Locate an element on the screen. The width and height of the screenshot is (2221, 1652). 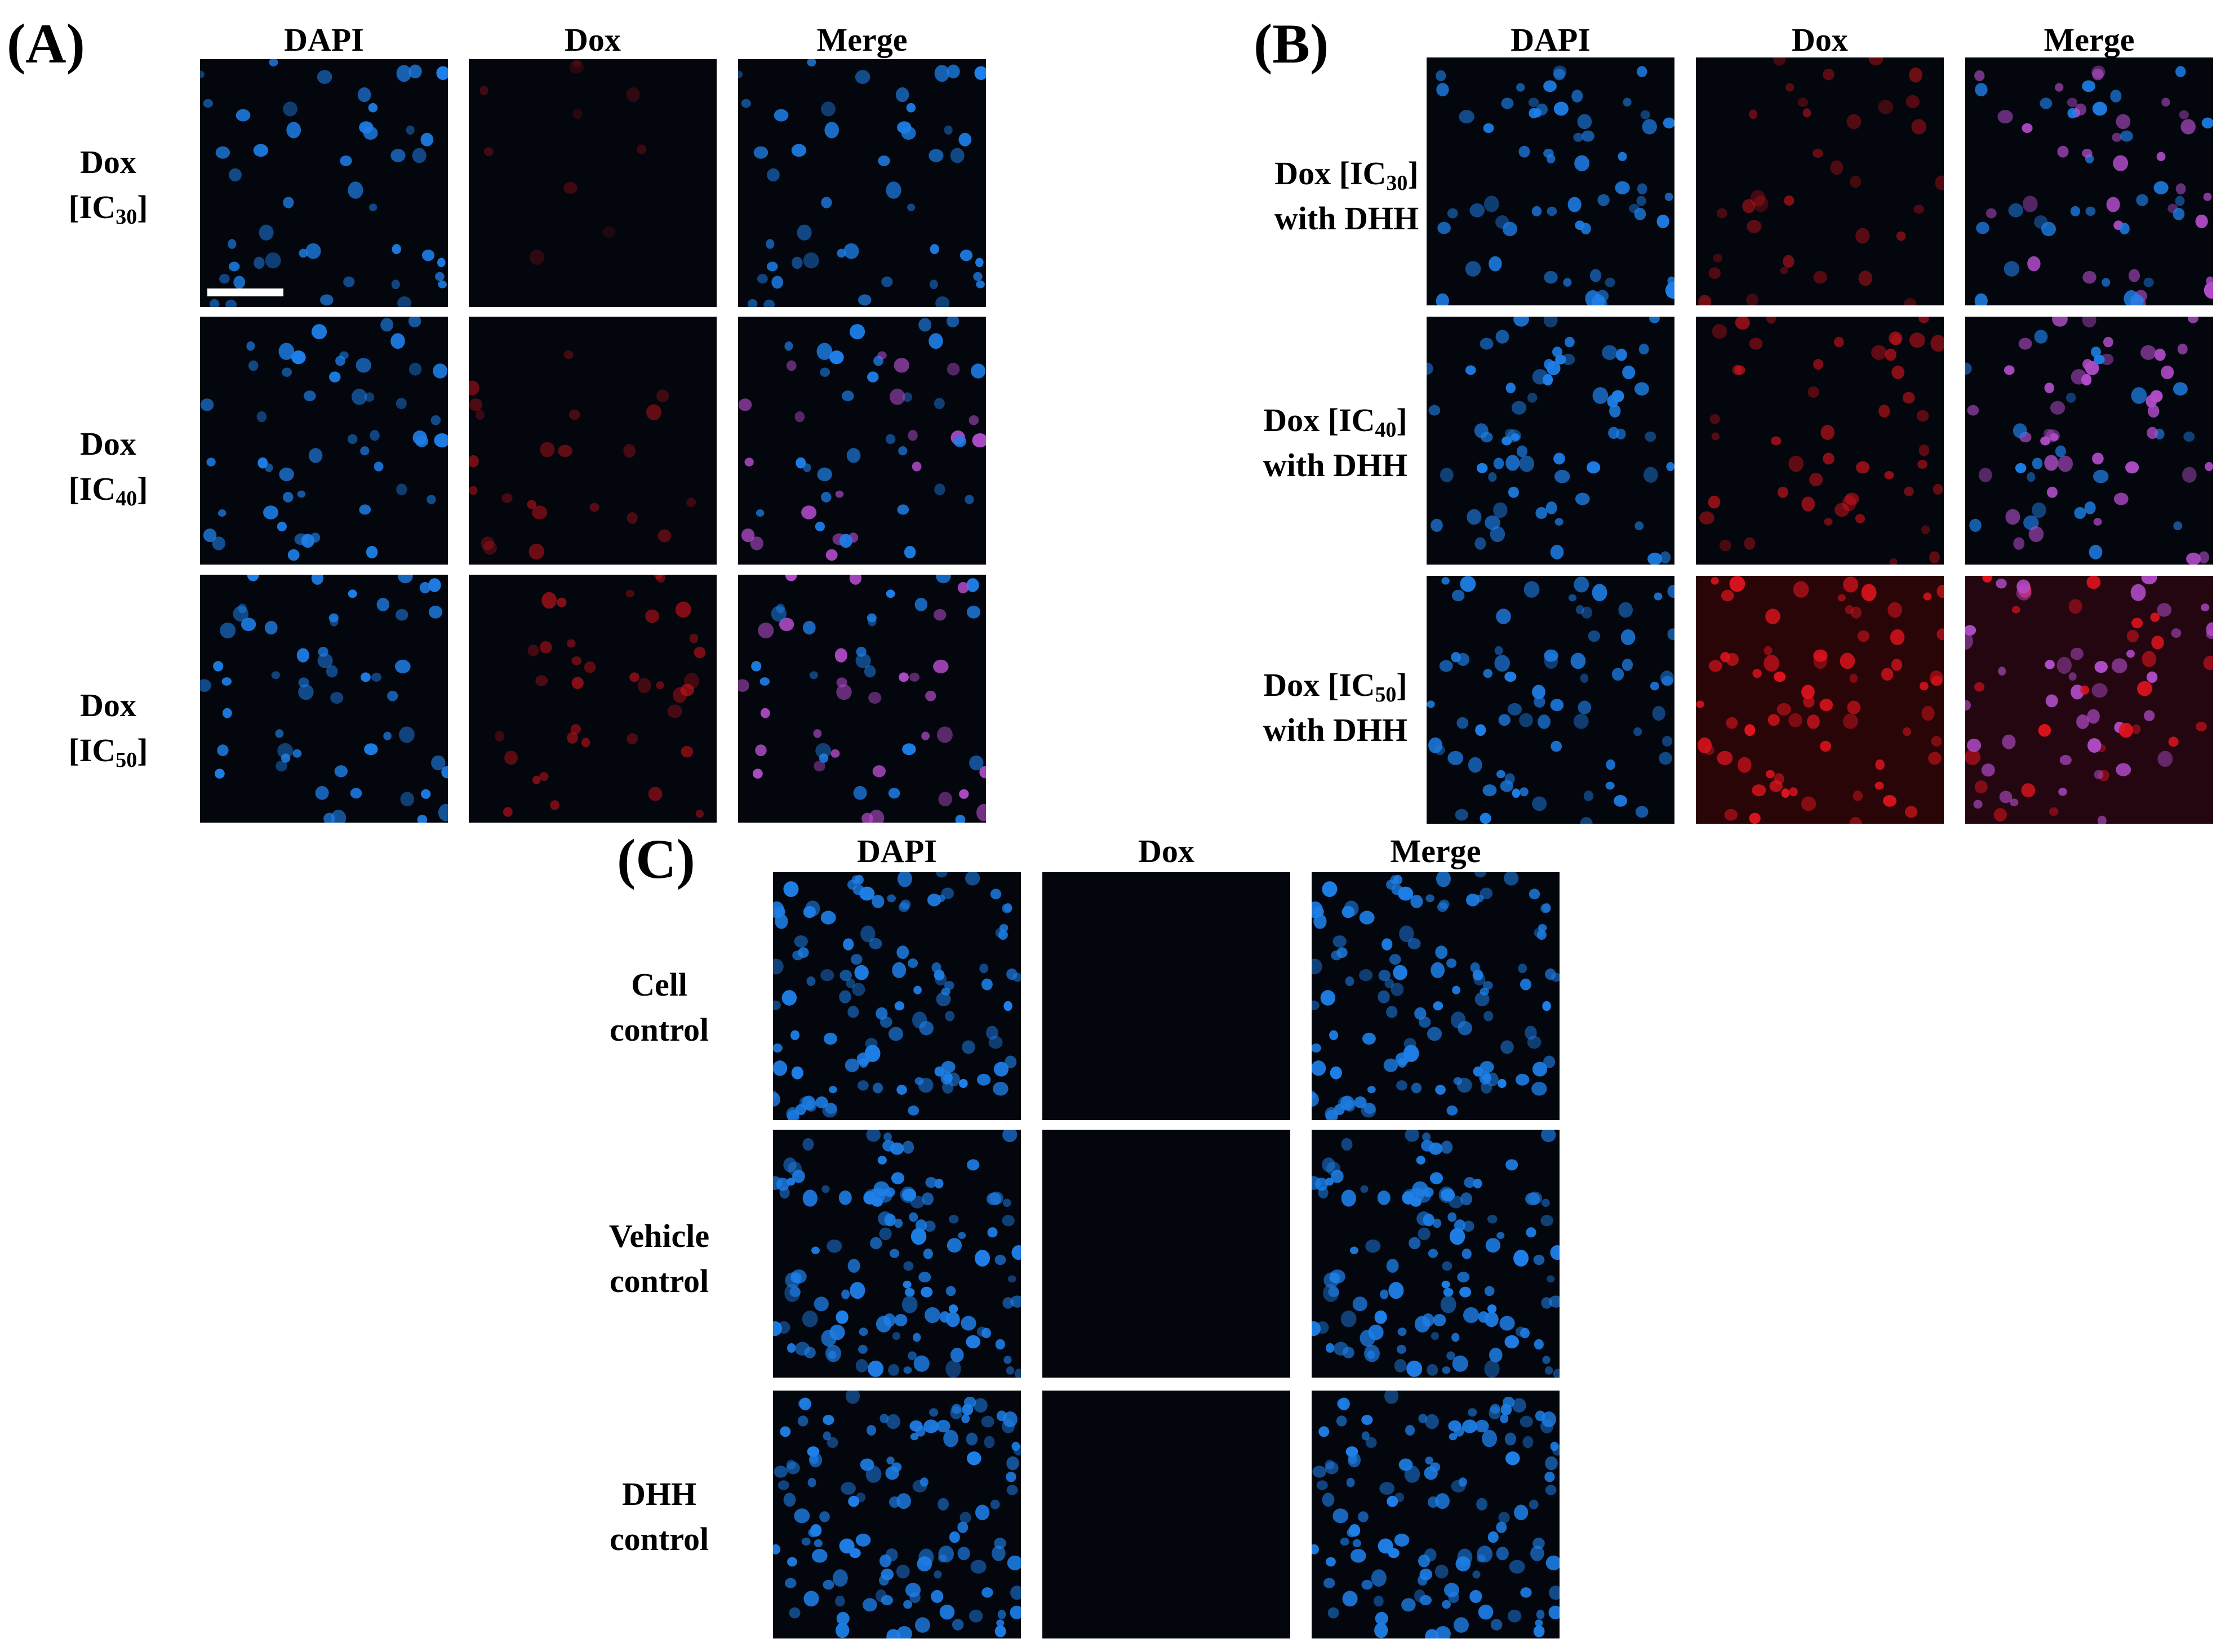
micrograph-c-dhh-merge is located at coordinates (1436, 1515).